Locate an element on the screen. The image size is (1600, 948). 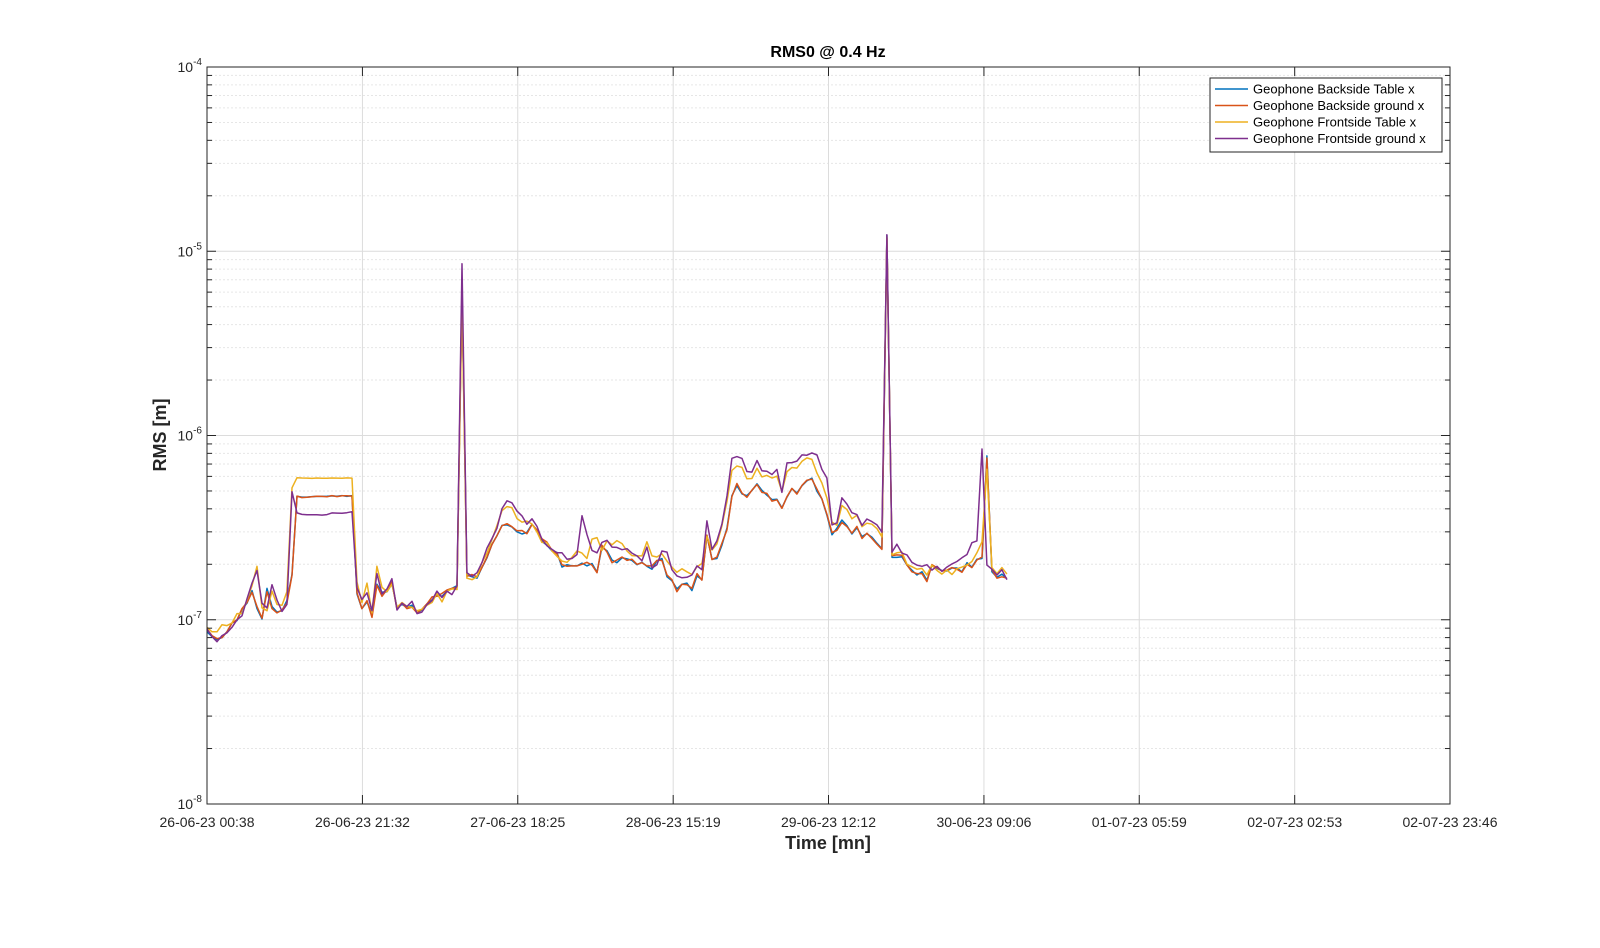
y-tick-label: 10⁻⁸ is located at coordinates (190, 803).